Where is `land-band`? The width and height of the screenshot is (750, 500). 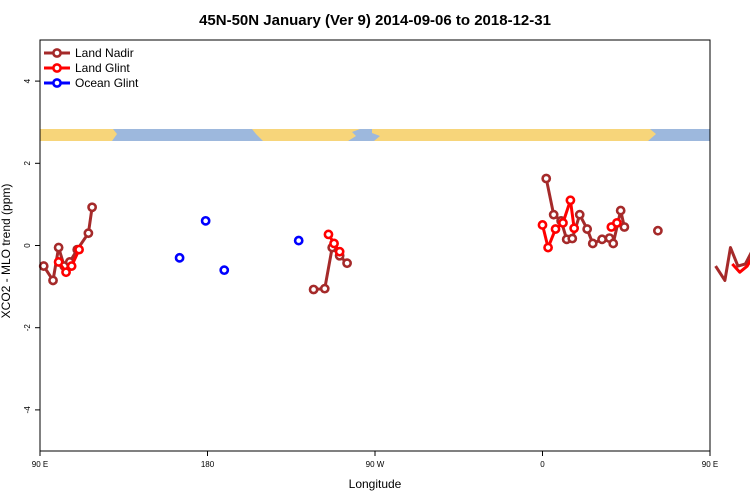 land-band is located at coordinates (348, 135).